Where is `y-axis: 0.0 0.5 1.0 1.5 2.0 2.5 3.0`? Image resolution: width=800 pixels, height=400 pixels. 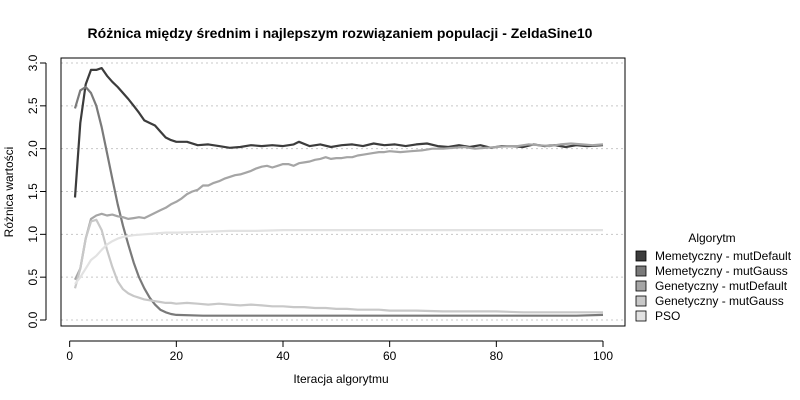
y-axis: 0.0 0.5 1.0 1.5 2.0 2.5 3.0 is located at coordinates (36, 191).